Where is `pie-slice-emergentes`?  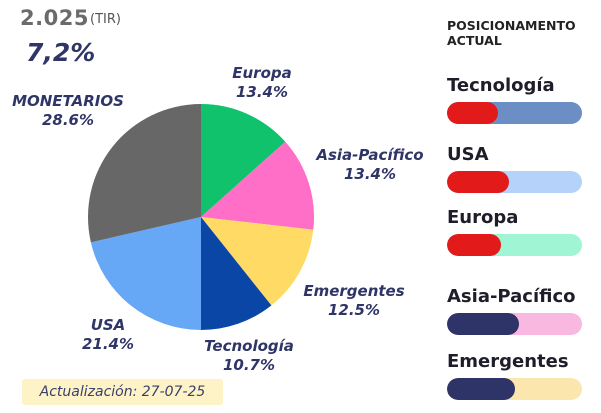 pie-slice-emergentes is located at coordinates (257, 261).